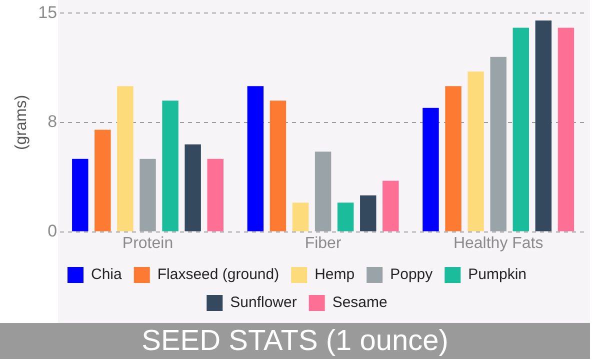  I want to click on legend-label: Chia, so click(107, 275).